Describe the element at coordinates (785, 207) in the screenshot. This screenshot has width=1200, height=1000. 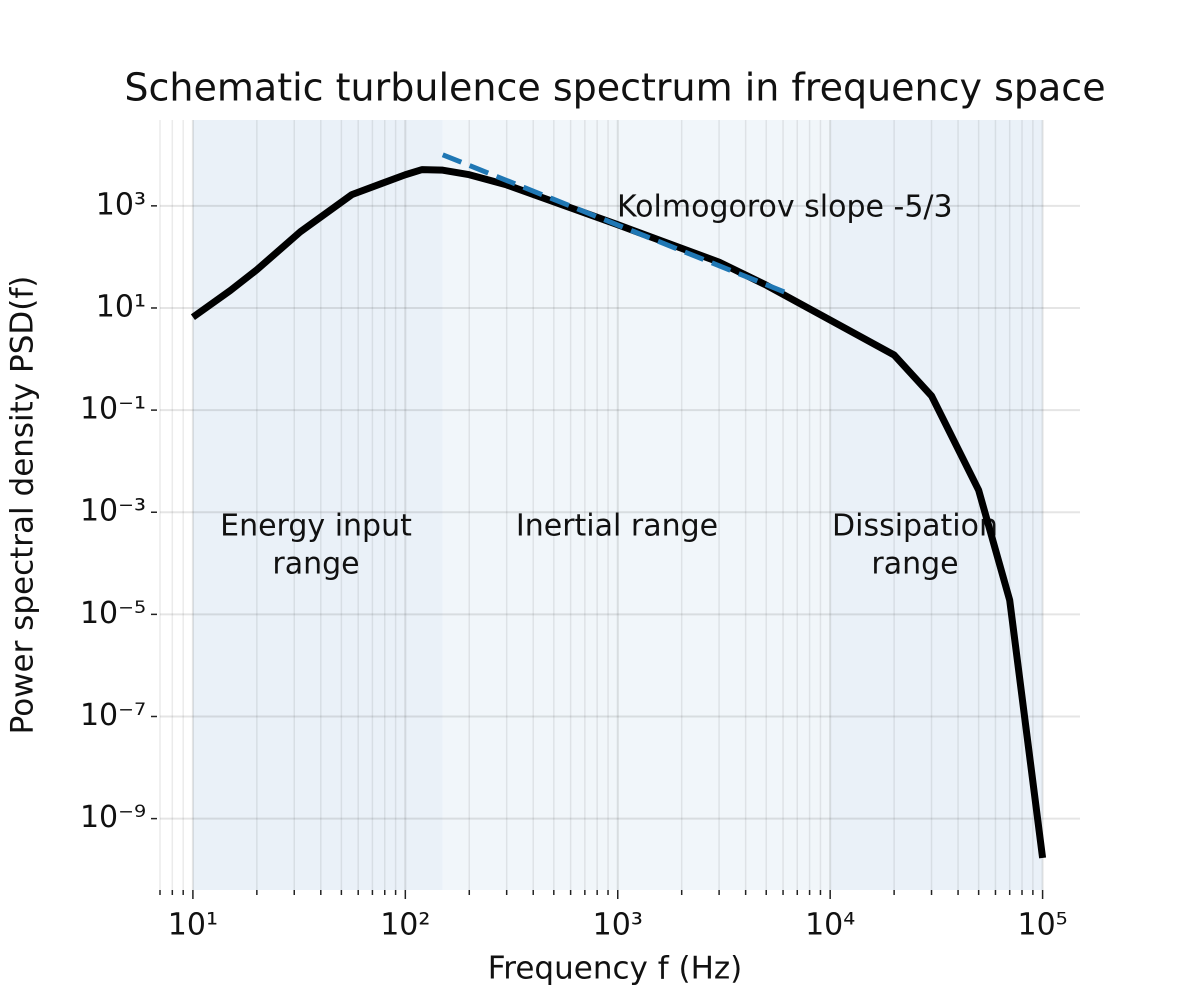
I see `annotation: Kolmogorov slope -5/3` at that location.